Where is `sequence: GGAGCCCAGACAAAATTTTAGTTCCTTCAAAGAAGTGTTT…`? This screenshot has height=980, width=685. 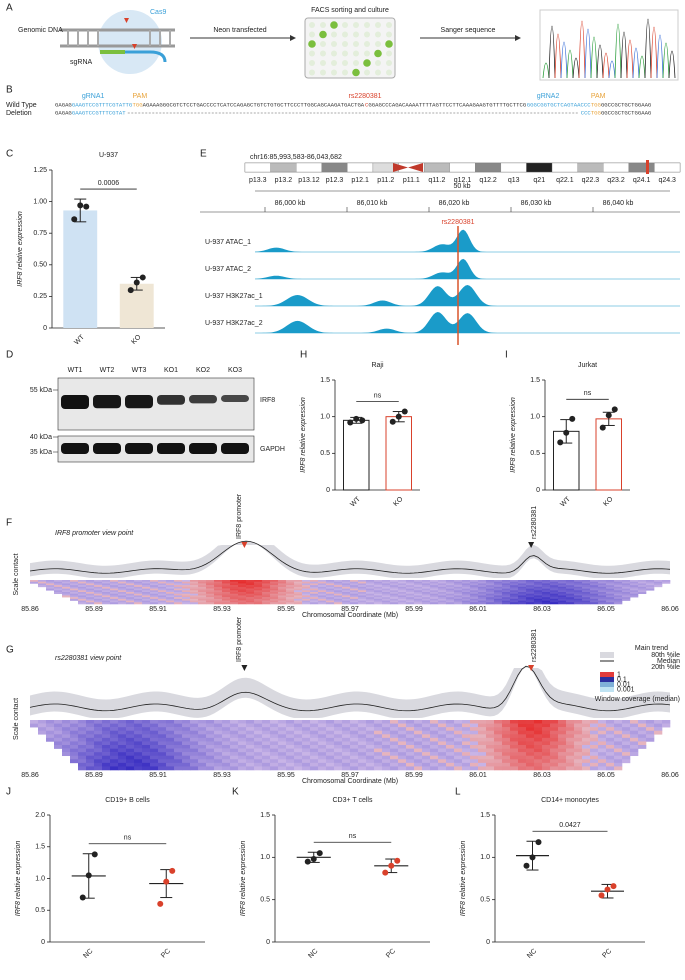
sequence: GGAGCCCAGACAAAATTTTAGTTCCTTCAAAGAAGTGTTT… is located at coordinates (447, 104).